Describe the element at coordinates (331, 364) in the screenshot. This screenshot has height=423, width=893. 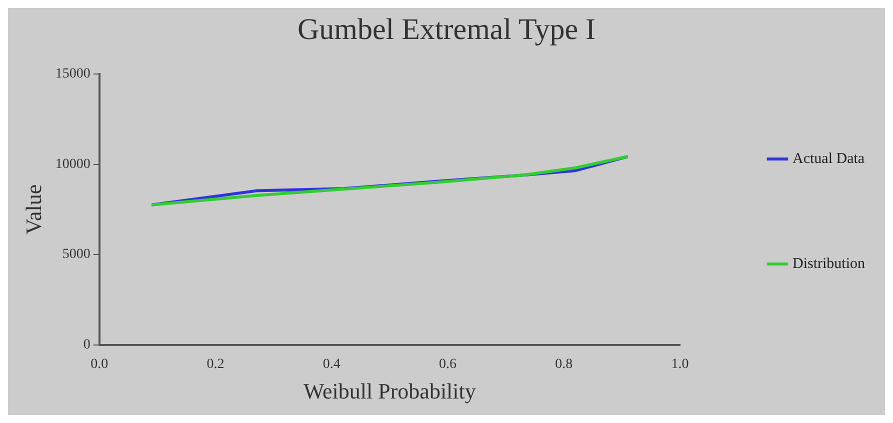
I see `x-tick-label: 0.4` at that location.